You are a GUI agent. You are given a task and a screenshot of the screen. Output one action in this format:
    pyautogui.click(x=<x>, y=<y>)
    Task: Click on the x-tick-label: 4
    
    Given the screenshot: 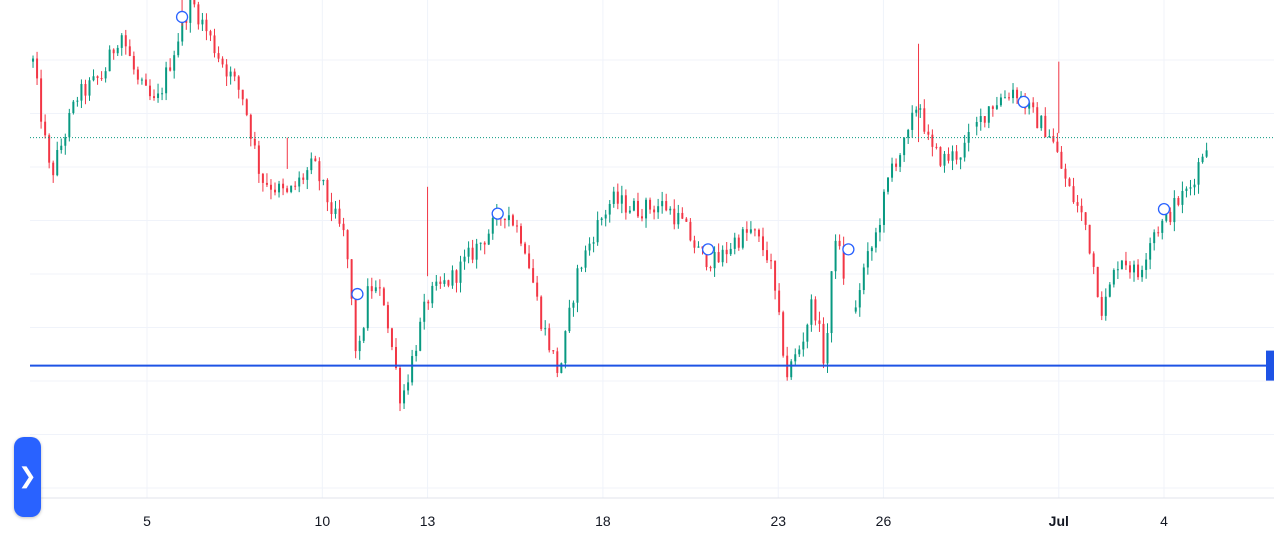 What is the action you would take?
    pyautogui.click(x=1164, y=521)
    